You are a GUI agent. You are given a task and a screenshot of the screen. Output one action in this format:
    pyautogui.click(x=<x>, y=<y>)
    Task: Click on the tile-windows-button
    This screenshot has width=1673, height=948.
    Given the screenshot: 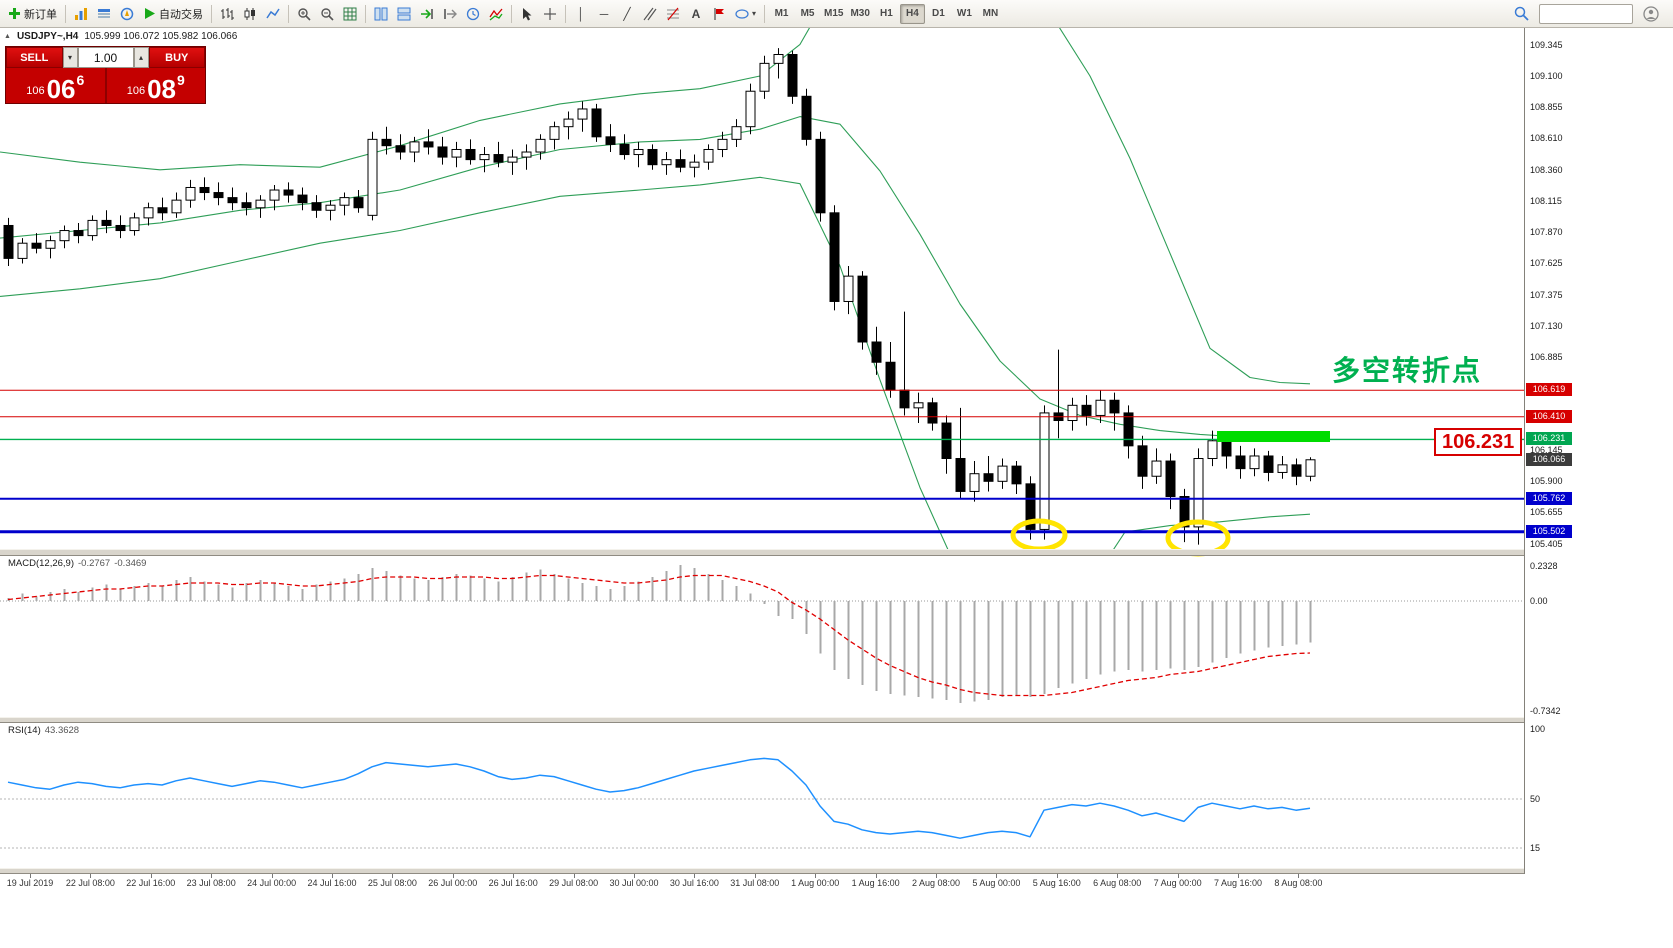 What is the action you would take?
    pyautogui.click(x=381, y=14)
    